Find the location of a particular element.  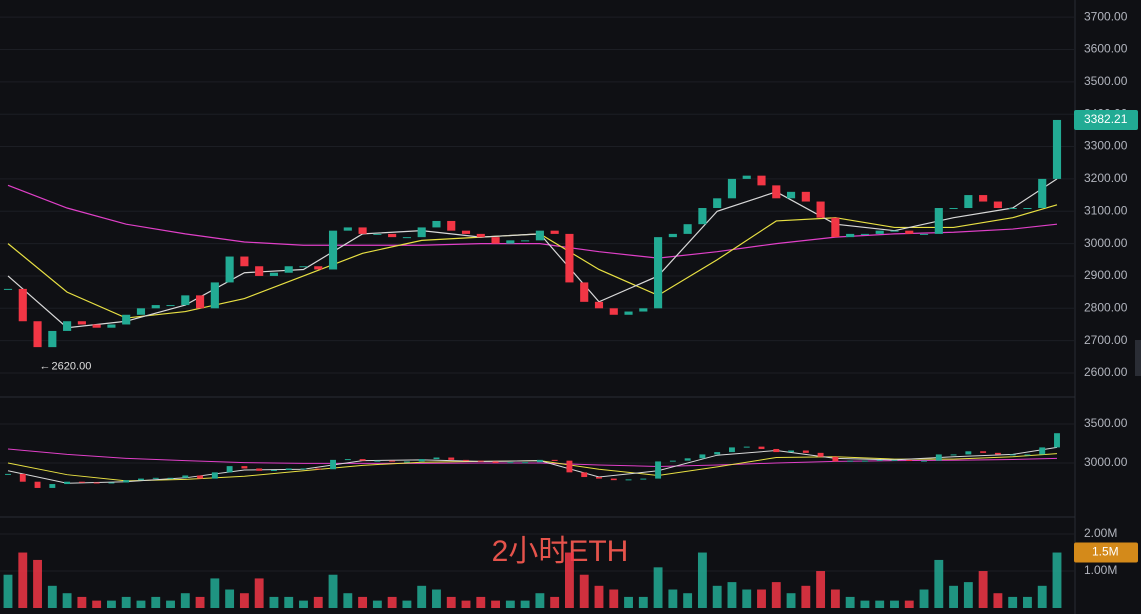

y-tick-label: 2700.00 is located at coordinates (1106, 340).